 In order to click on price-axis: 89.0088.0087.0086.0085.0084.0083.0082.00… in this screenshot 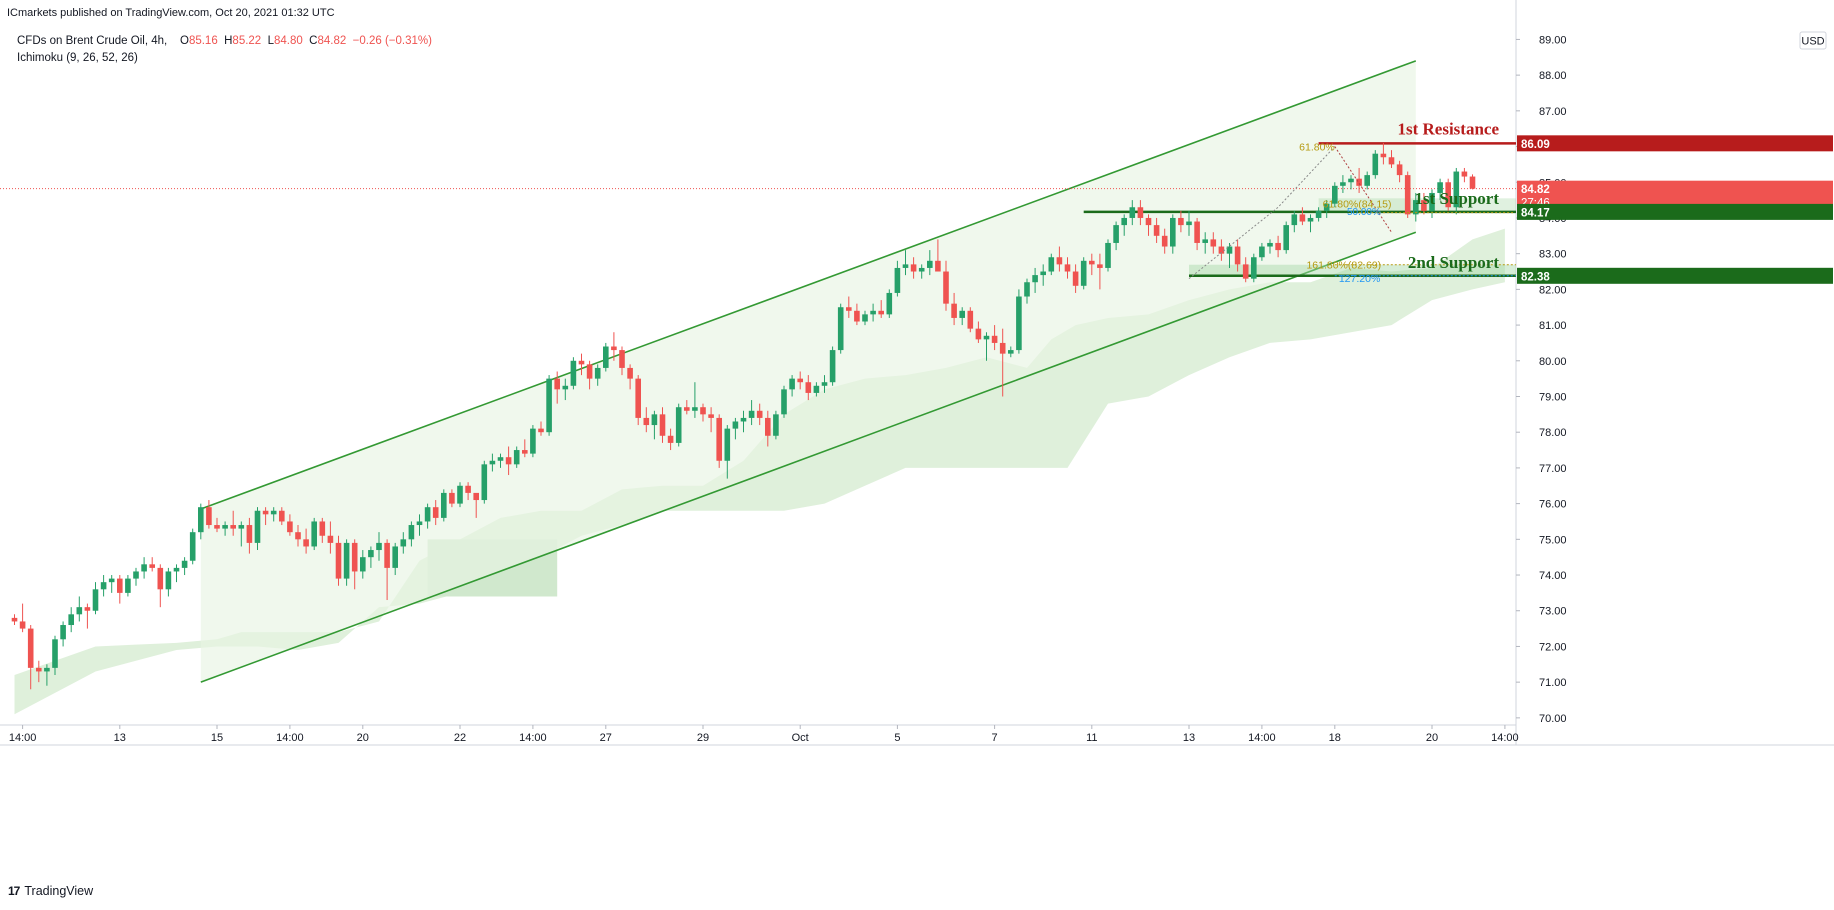, I will do `click(1674, 378)`.